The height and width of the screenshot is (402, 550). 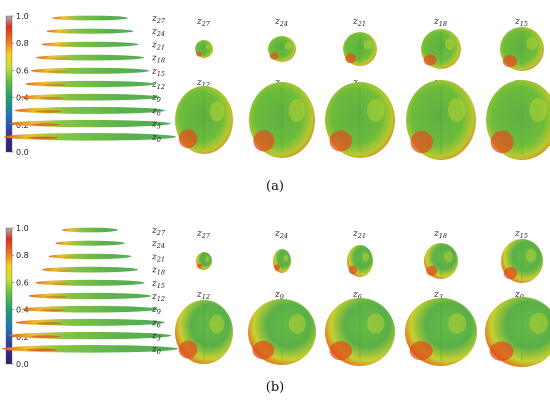 I want to click on stack-z-label: z21, so click(x=158, y=257).